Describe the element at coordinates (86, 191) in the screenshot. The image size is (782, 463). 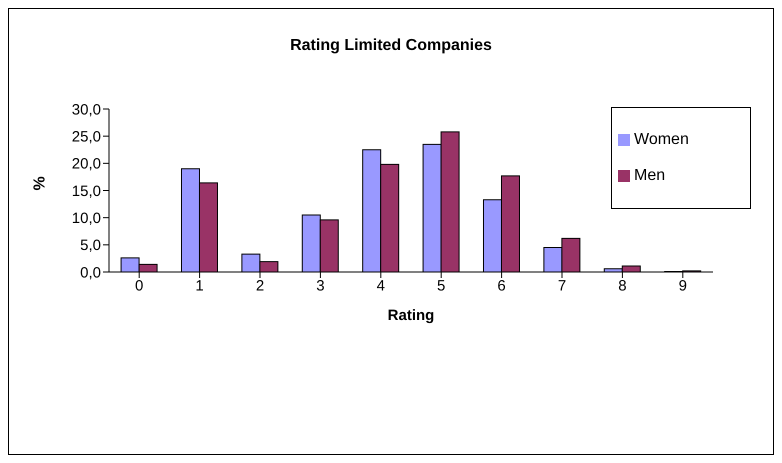
I see `y-tick-label: 15,0` at that location.